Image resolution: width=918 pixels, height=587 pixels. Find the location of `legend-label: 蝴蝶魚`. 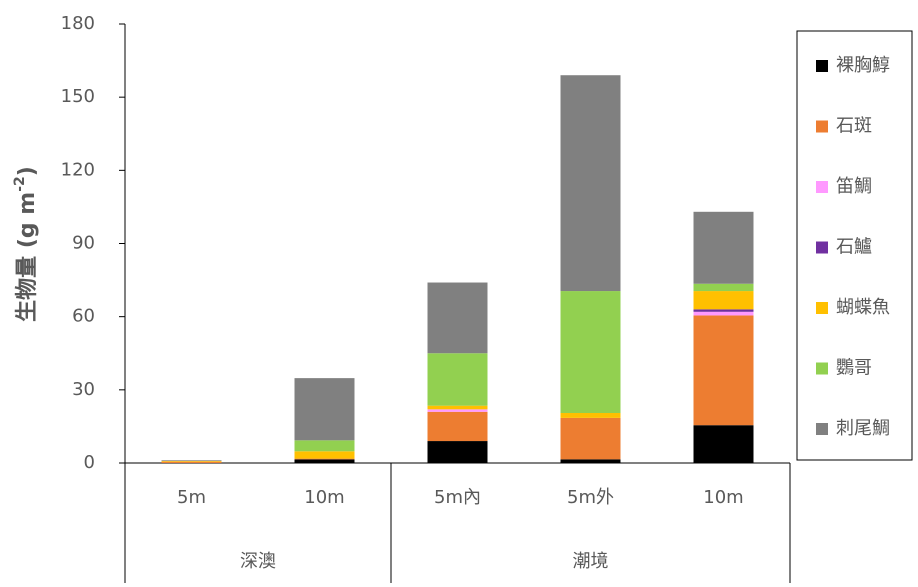

legend-label: 蝴蝶魚 is located at coordinates (863, 307).